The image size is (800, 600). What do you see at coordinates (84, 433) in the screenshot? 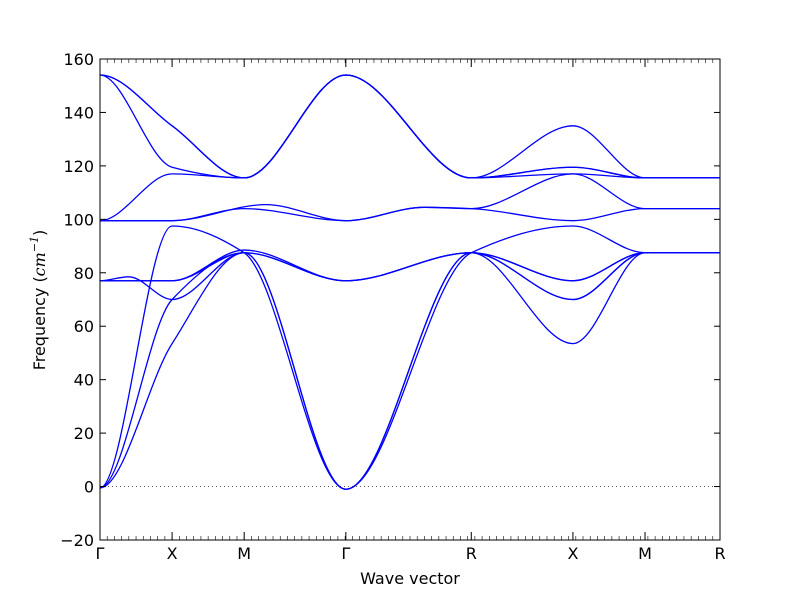
I see `y-tick-label: 20` at bounding box center [84, 433].